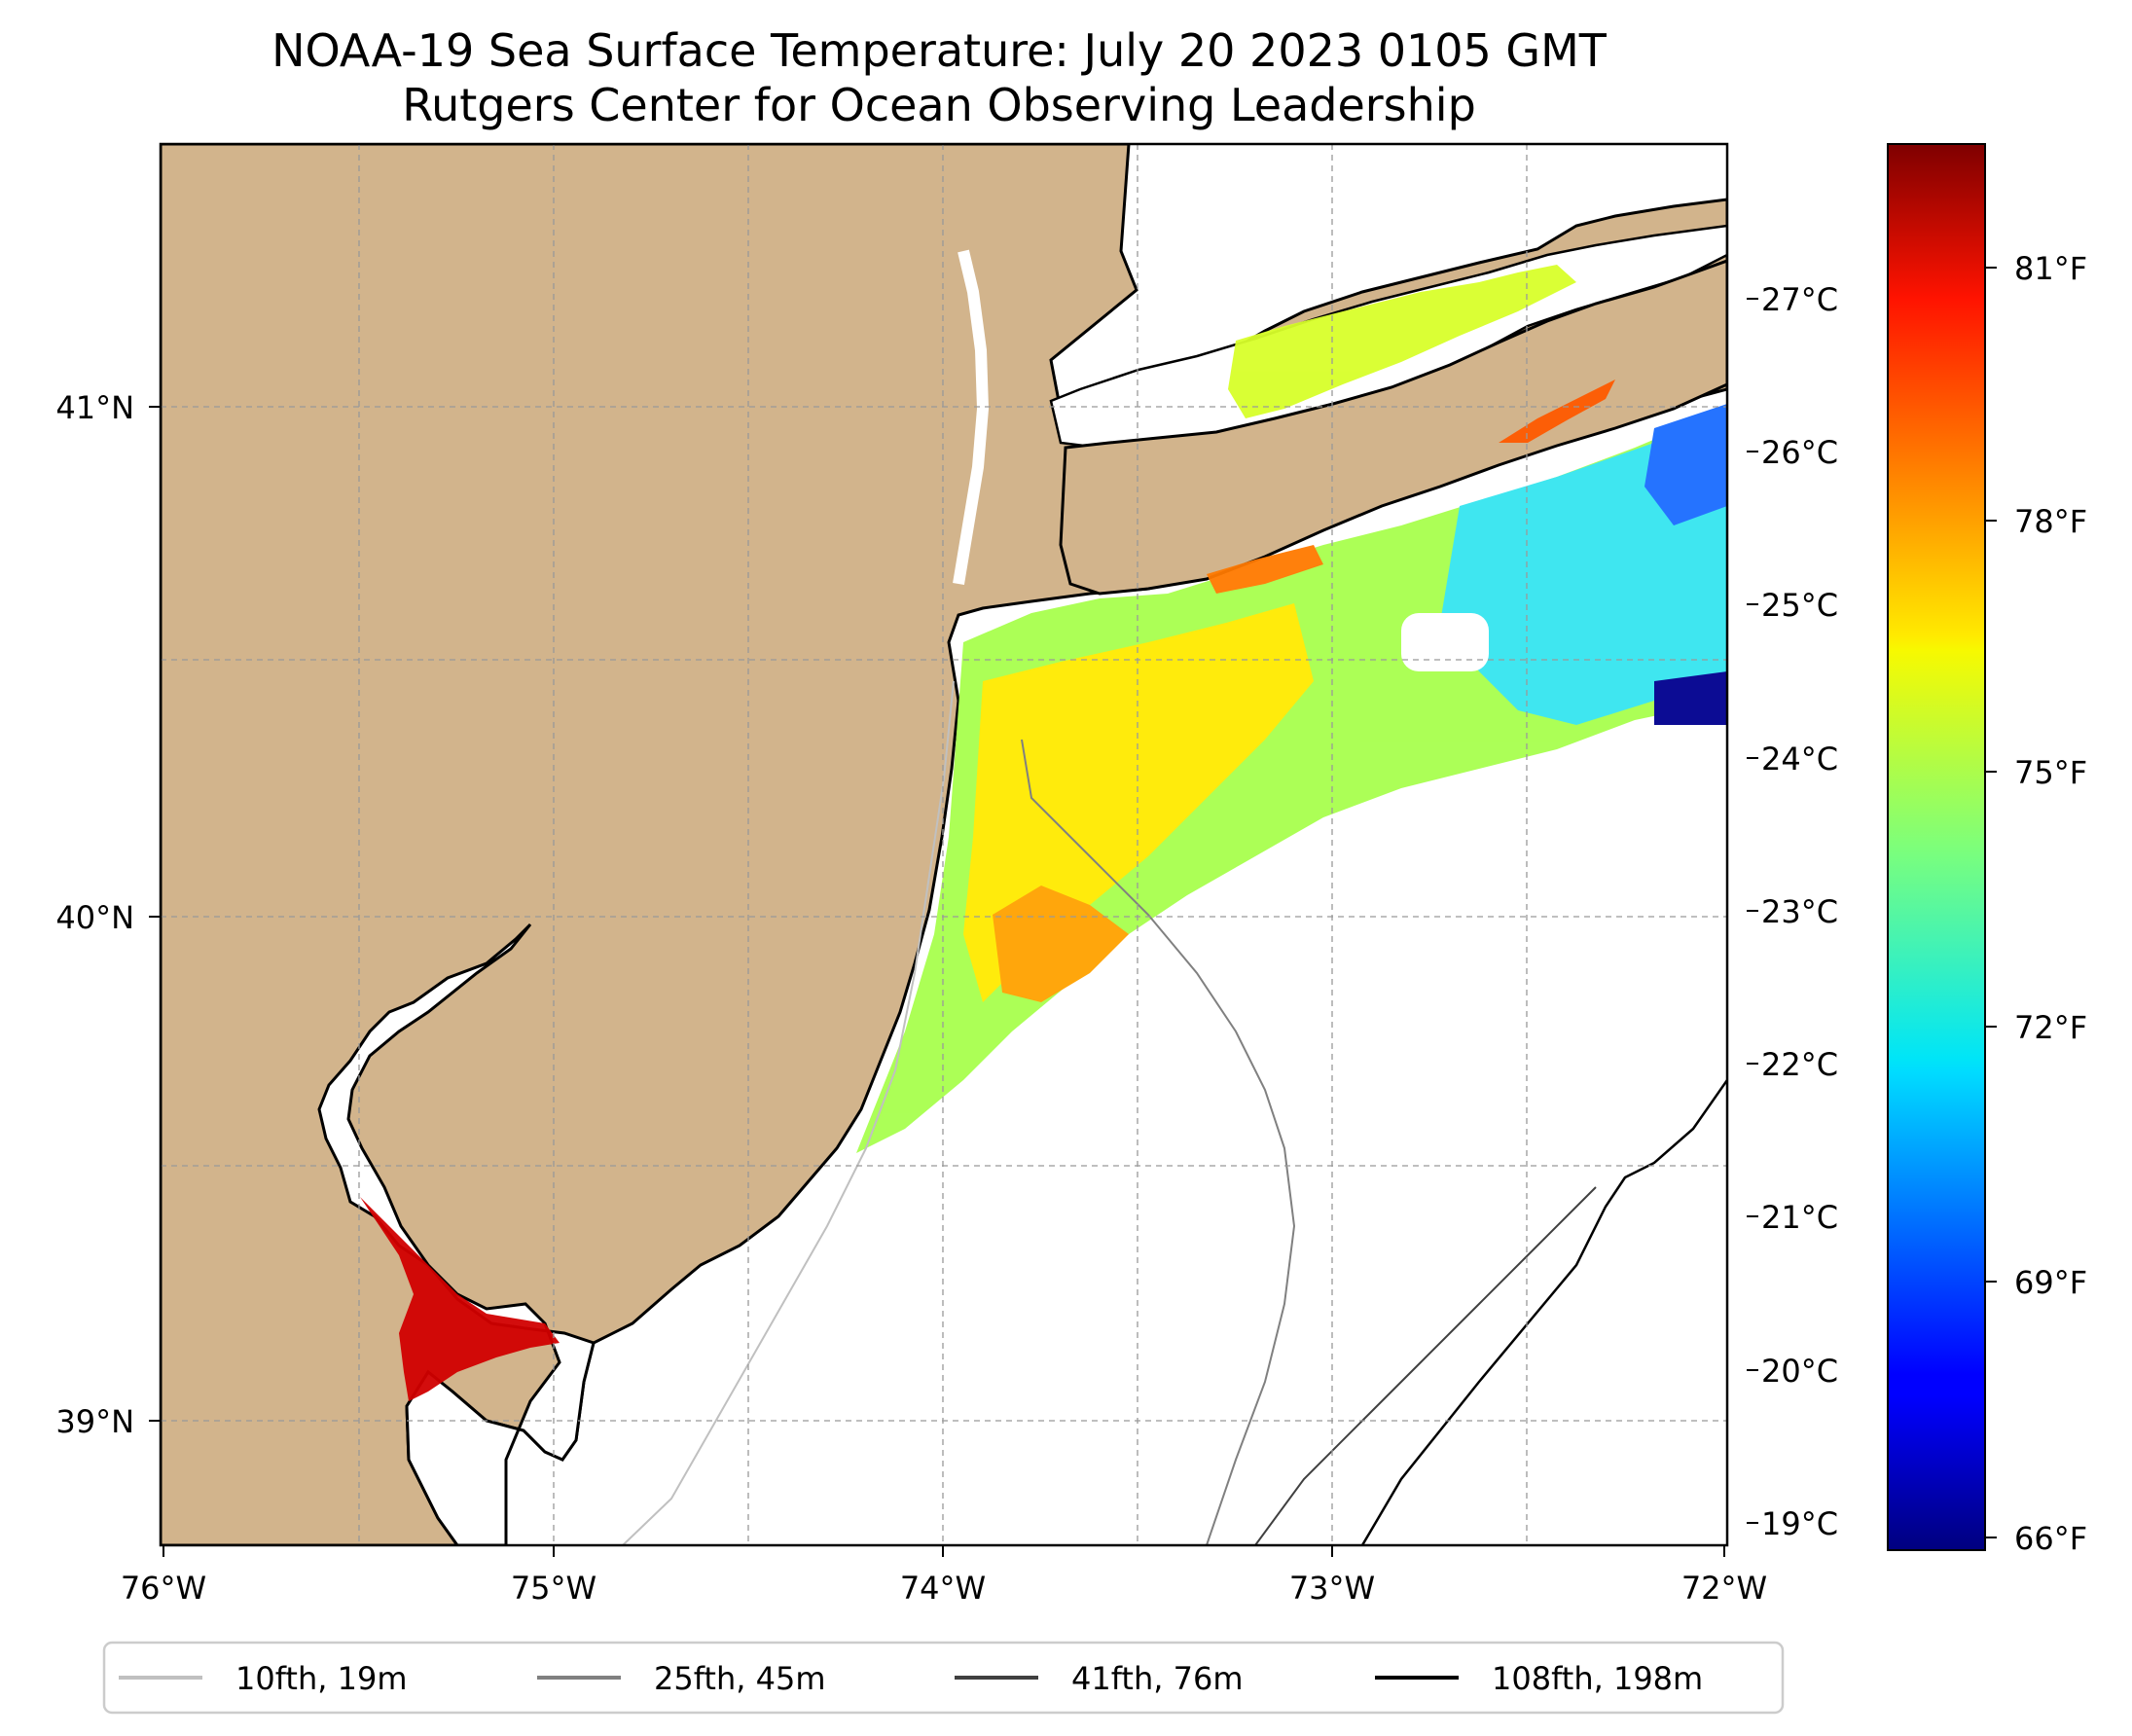 This screenshot has width=2132, height=1736. What do you see at coordinates (1393, 428) in the screenshot?
I see `long-island` at bounding box center [1393, 428].